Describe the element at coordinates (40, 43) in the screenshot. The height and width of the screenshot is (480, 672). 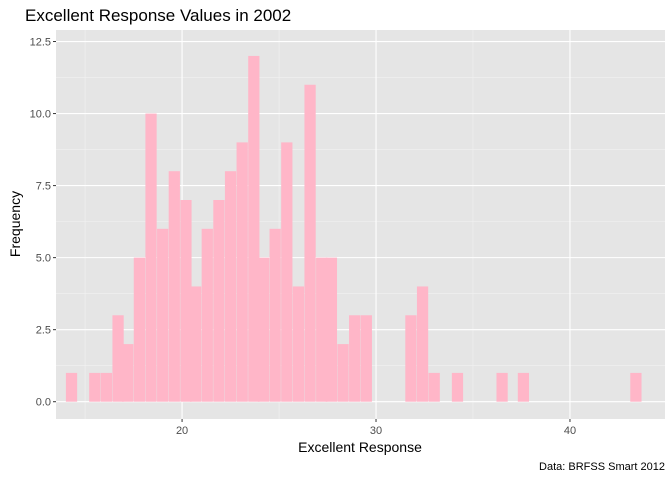
I see `y-tick-label: 12.5` at that location.